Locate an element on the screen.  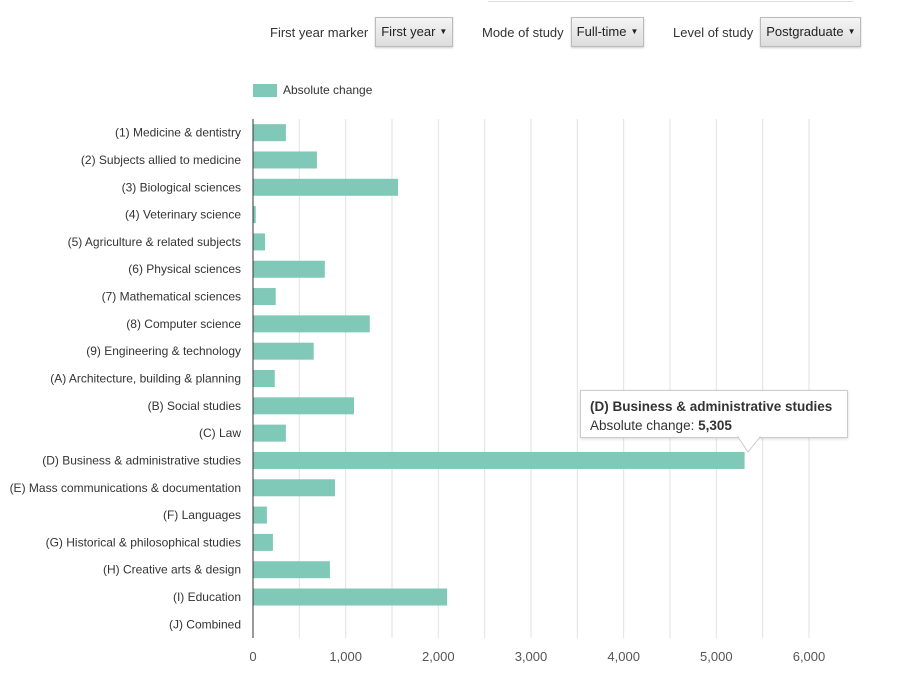
mode-of-study-label: Mode of study is located at coordinates (523, 32).